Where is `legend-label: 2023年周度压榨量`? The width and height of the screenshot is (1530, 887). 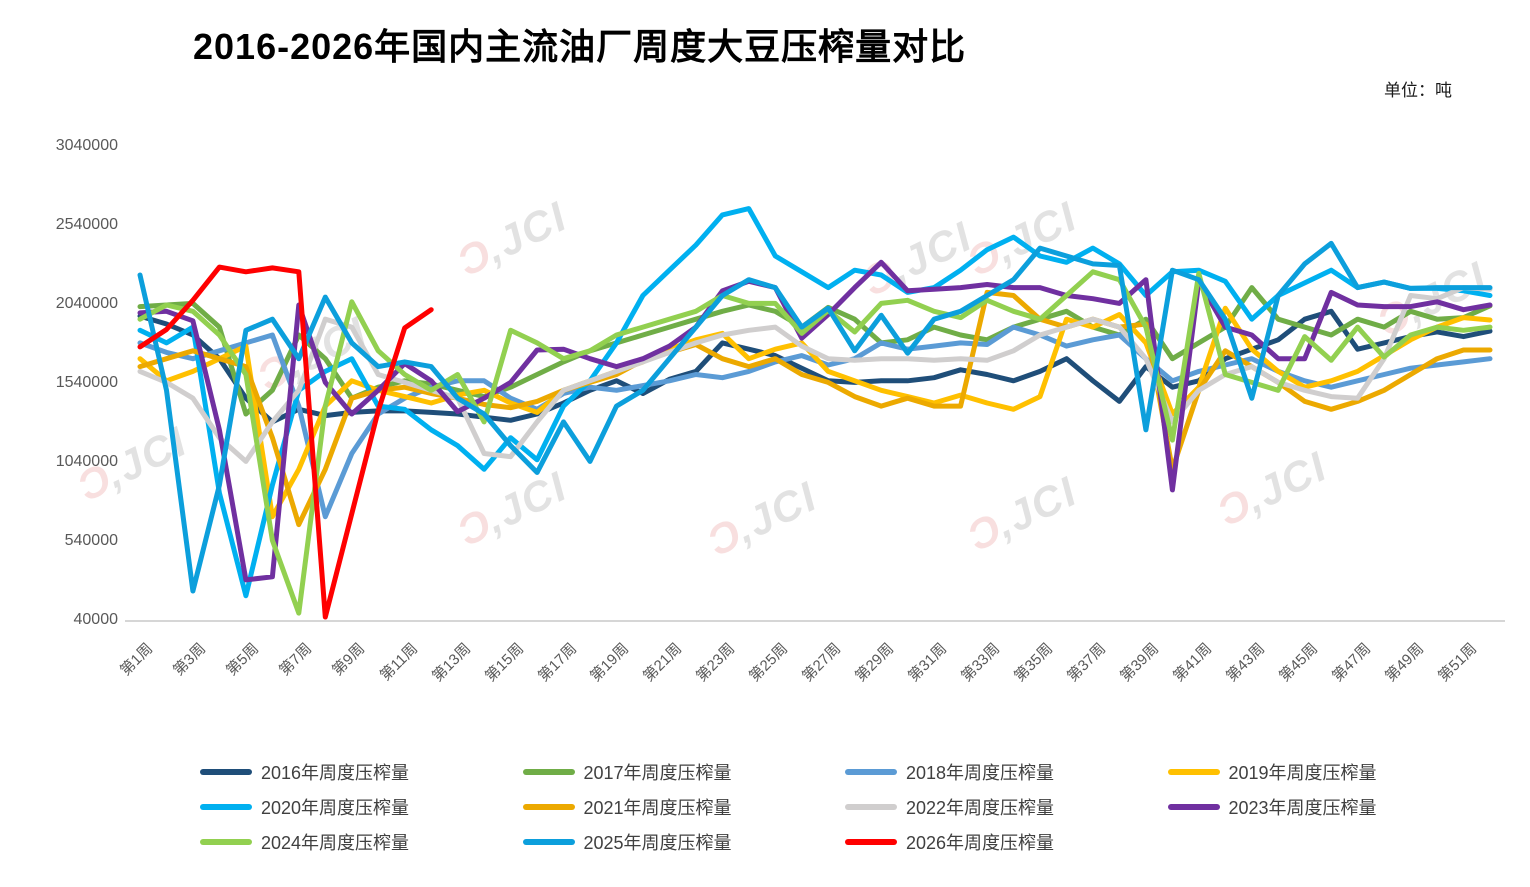
legend-label: 2023年周度压榨量 is located at coordinates (1302, 808).